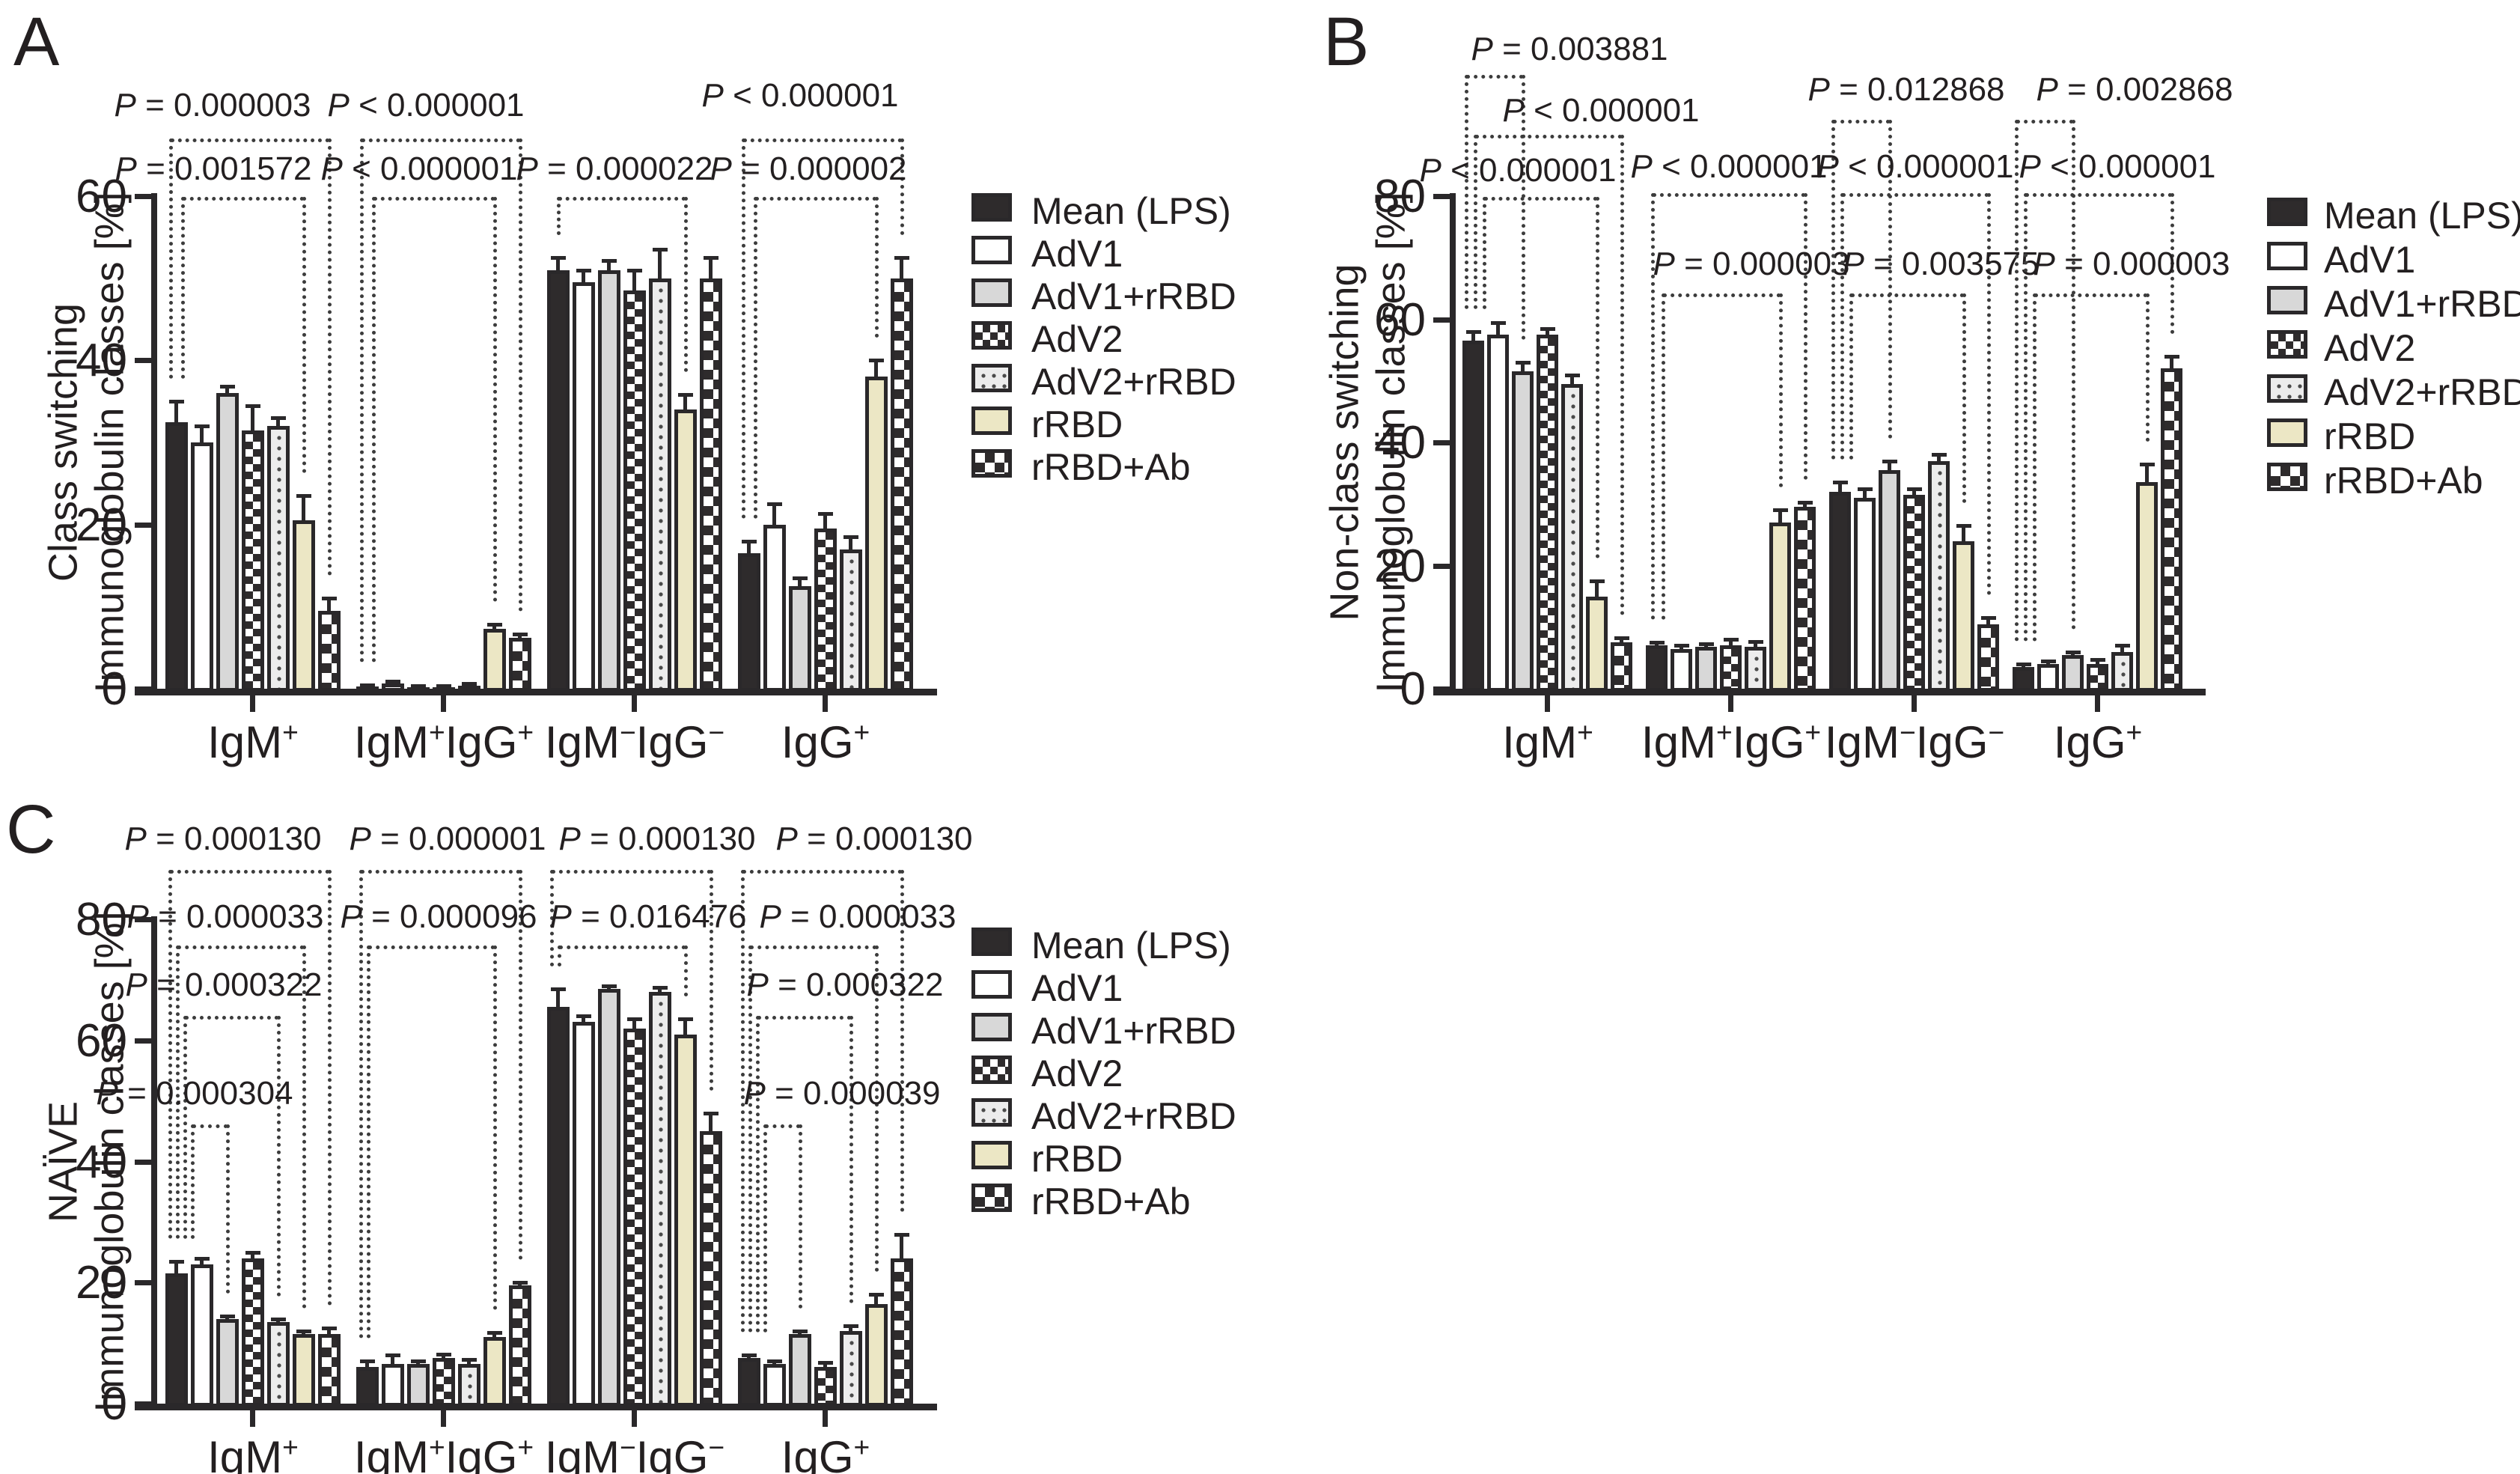 Image resolution: width=2520 pixels, height=1474 pixels. I want to click on bar-adv1-rrbd, so click(800, 1370).